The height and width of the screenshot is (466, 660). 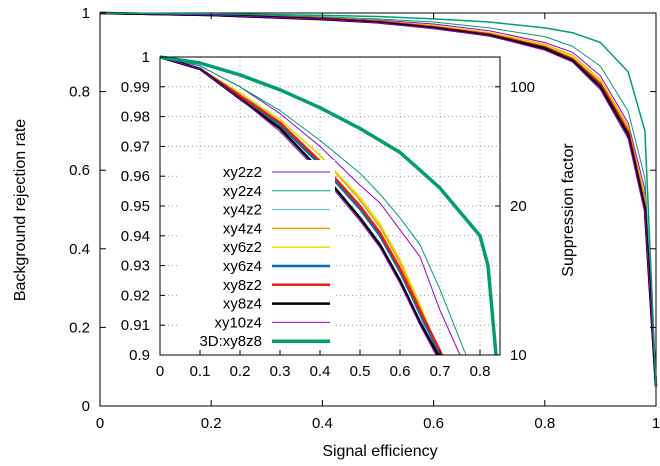 What do you see at coordinates (242, 210) in the screenshot?
I see `legend-label: xy4z2` at bounding box center [242, 210].